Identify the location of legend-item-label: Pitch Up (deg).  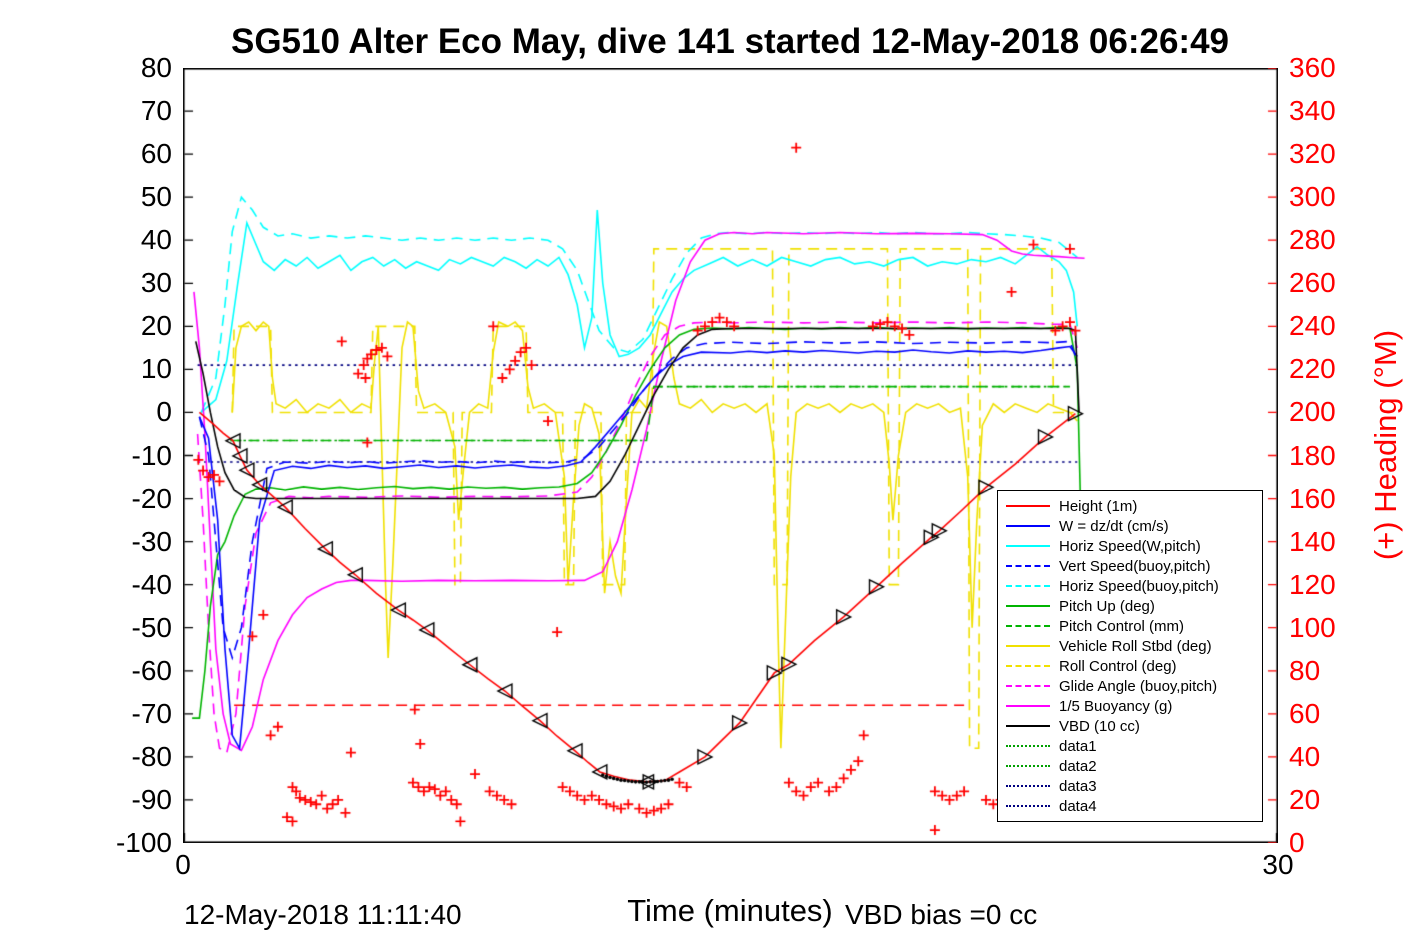
(1107, 606).